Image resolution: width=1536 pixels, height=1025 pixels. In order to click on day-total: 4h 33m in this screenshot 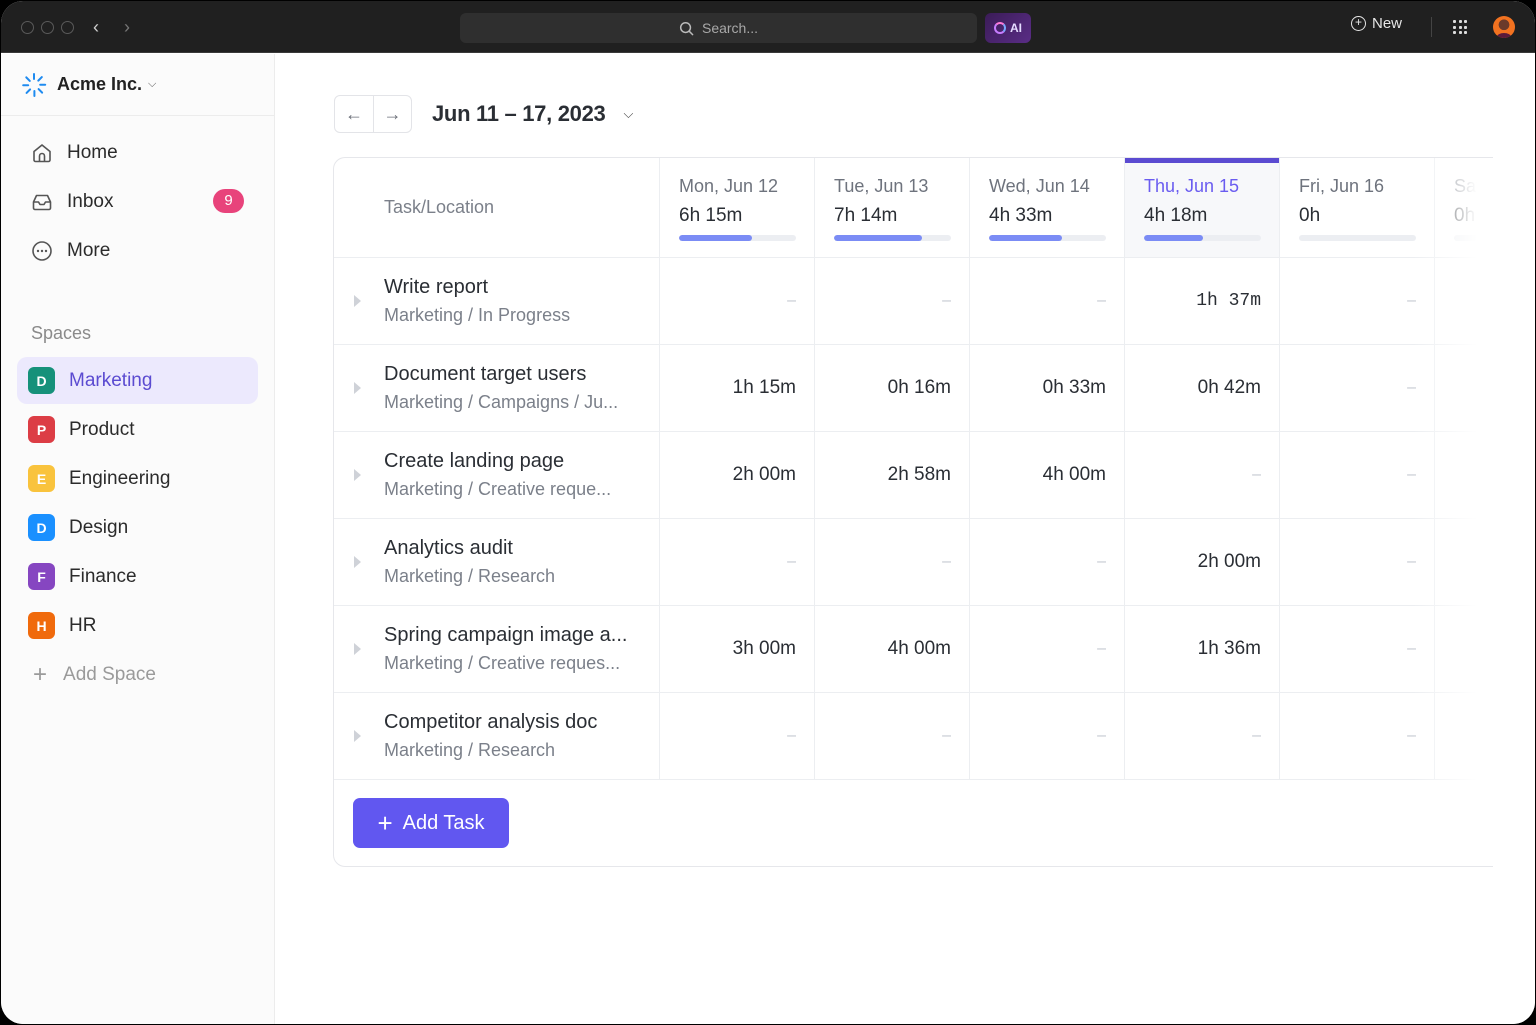, I will do `click(1021, 215)`.